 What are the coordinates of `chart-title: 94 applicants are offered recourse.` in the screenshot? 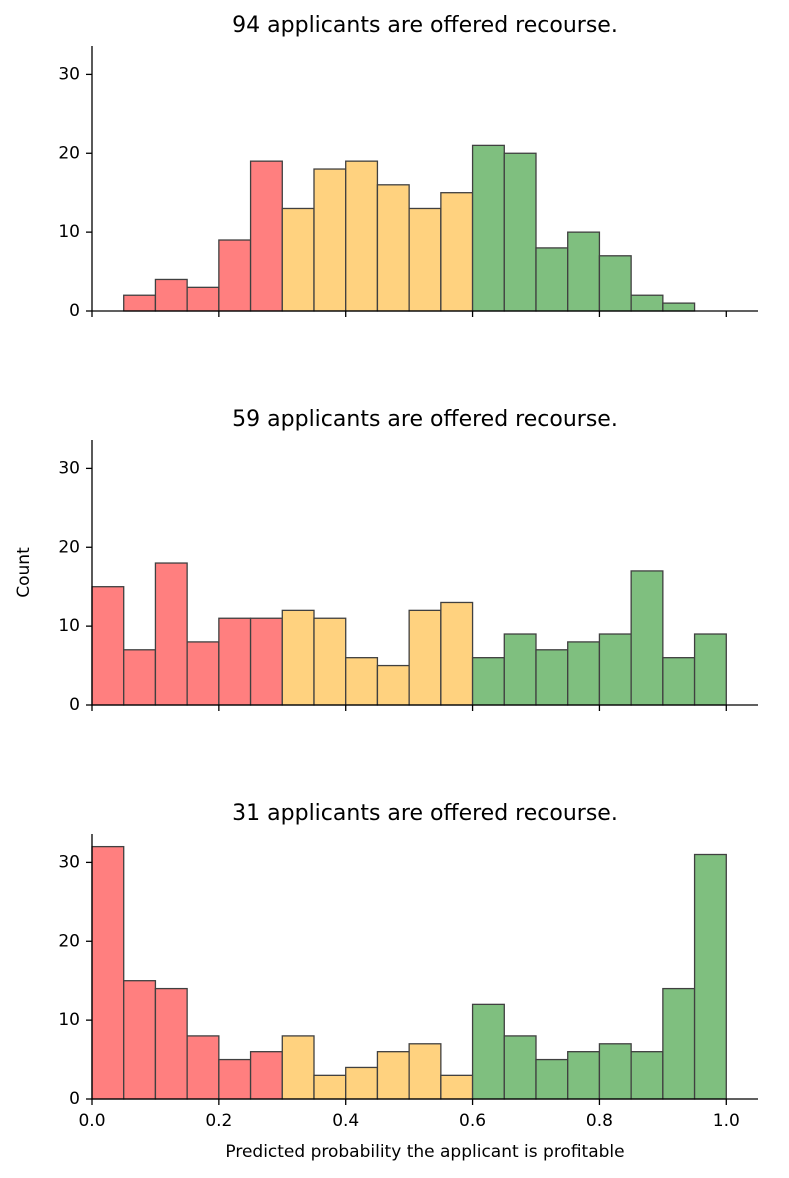 It's located at (425, 25).